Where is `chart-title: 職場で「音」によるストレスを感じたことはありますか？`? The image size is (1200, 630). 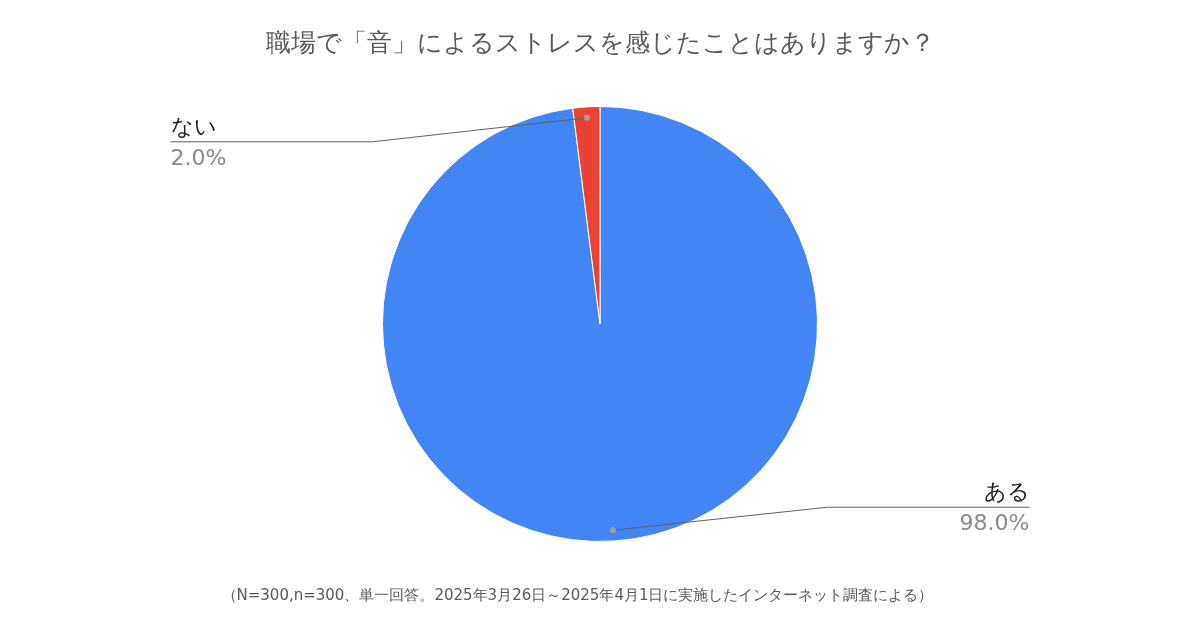
chart-title: 職場で「音」によるストレスを感じたことはありますか？ is located at coordinates (600, 43).